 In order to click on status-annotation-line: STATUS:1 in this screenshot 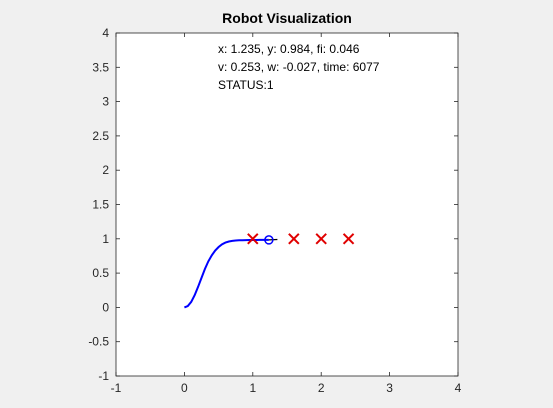, I will do `click(246, 85)`.